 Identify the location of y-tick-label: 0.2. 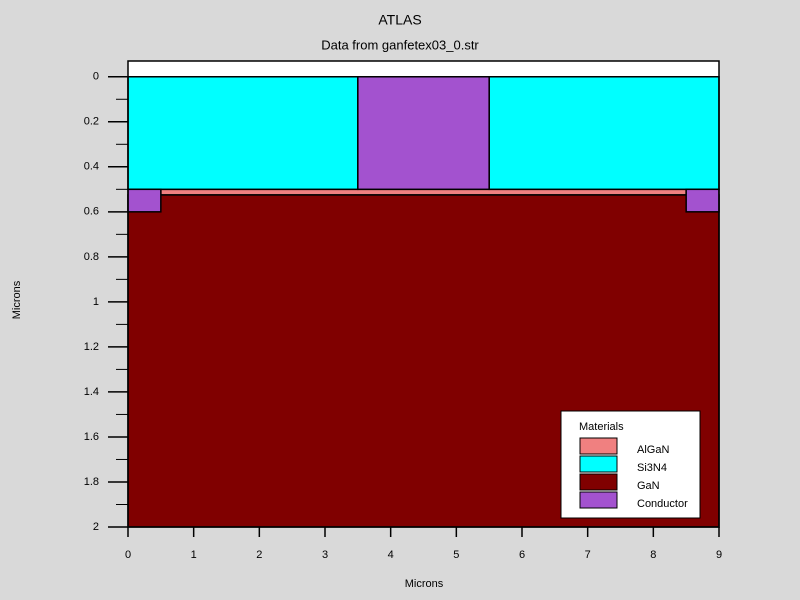
(91, 122).